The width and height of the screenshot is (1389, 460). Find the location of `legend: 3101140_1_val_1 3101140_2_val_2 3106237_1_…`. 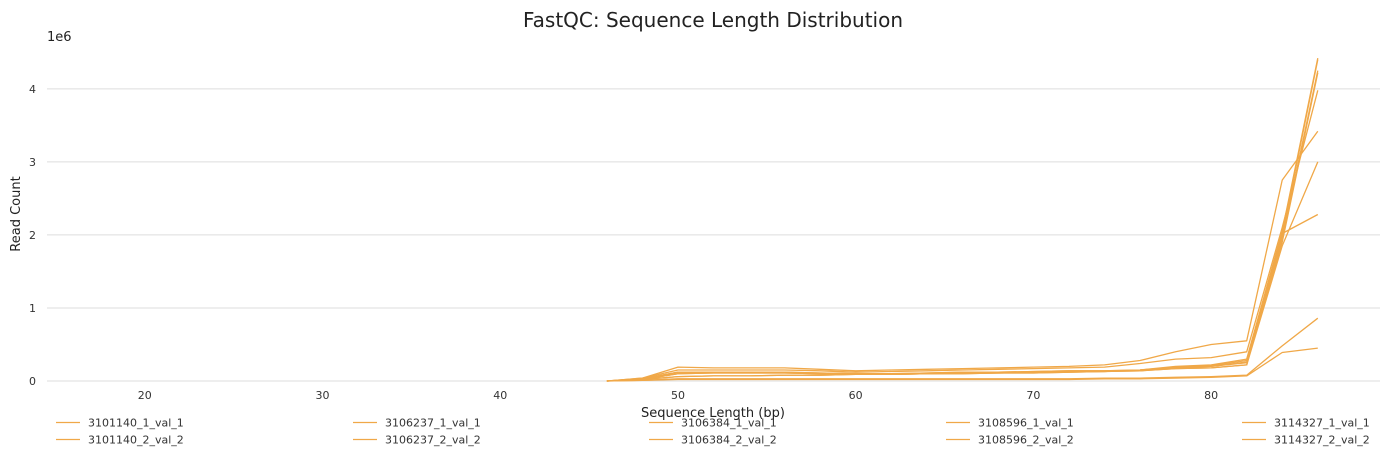

legend: 3101140_1_val_1 3101140_2_val_2 3106237_1_… is located at coordinates (713, 432).